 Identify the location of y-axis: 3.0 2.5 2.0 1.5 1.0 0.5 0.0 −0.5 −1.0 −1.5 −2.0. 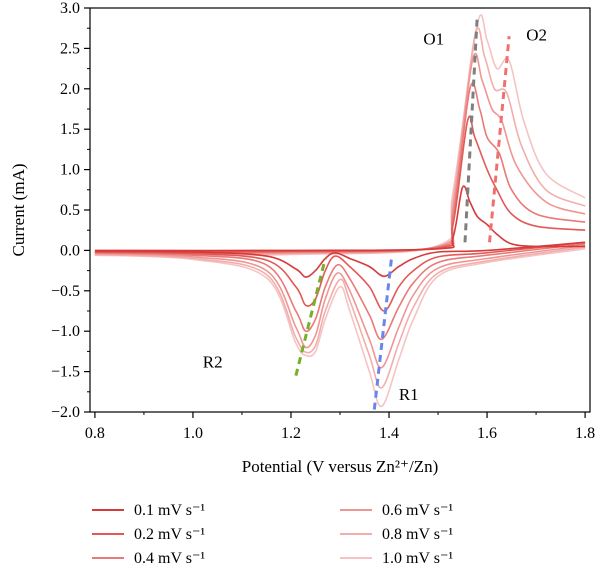
(70, 210).